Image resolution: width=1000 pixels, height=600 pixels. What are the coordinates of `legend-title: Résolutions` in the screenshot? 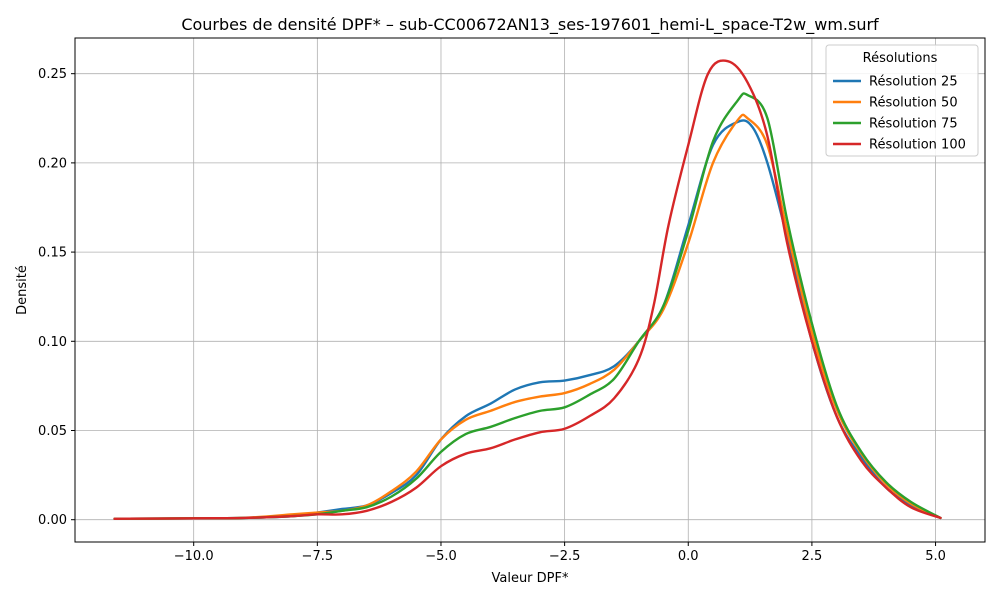 It's located at (900, 58).